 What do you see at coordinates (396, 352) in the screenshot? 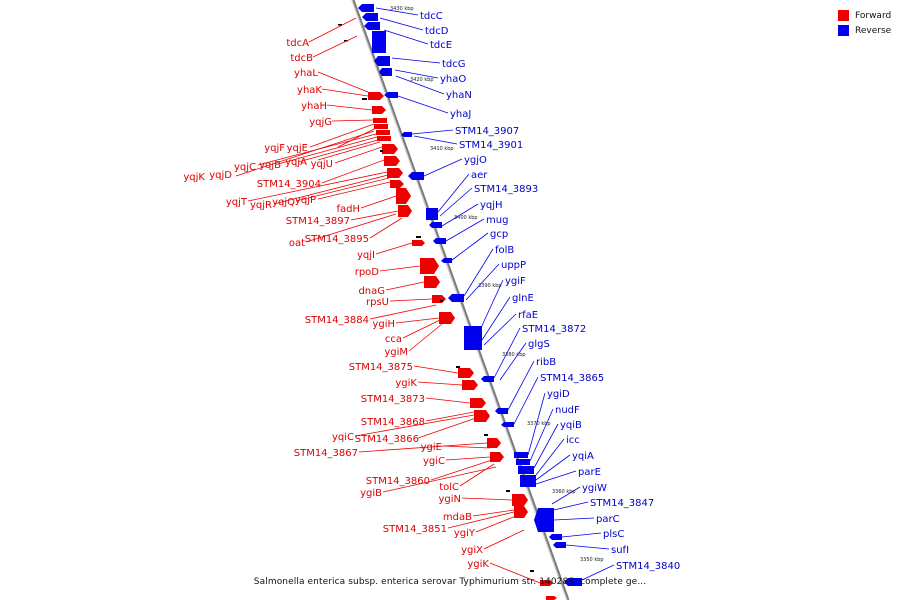
I see `forward-gene-label: ygiM` at bounding box center [396, 352].